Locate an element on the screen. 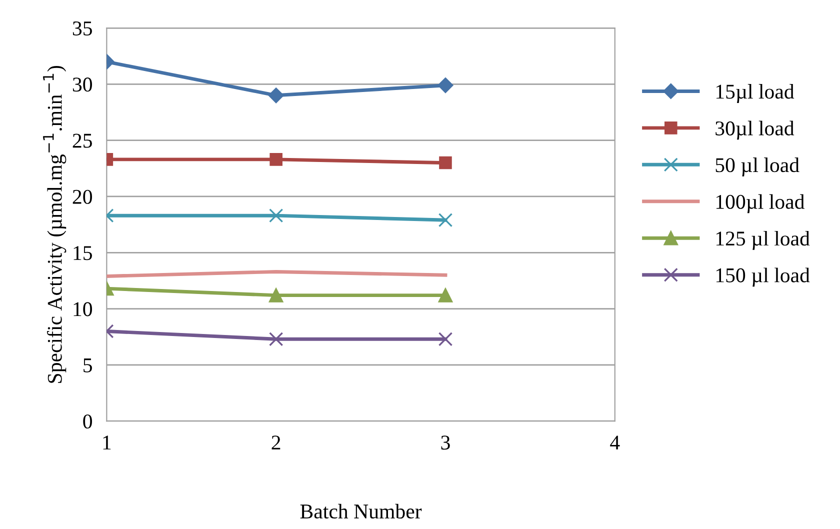  legend-label: 30µl load is located at coordinates (755, 130).